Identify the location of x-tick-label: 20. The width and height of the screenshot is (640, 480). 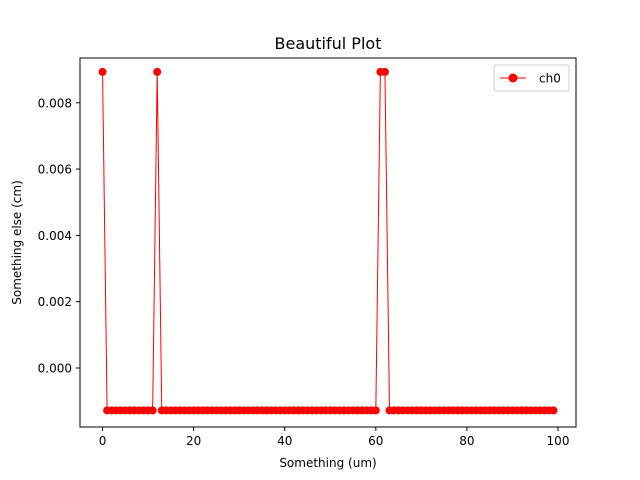
(193, 441).